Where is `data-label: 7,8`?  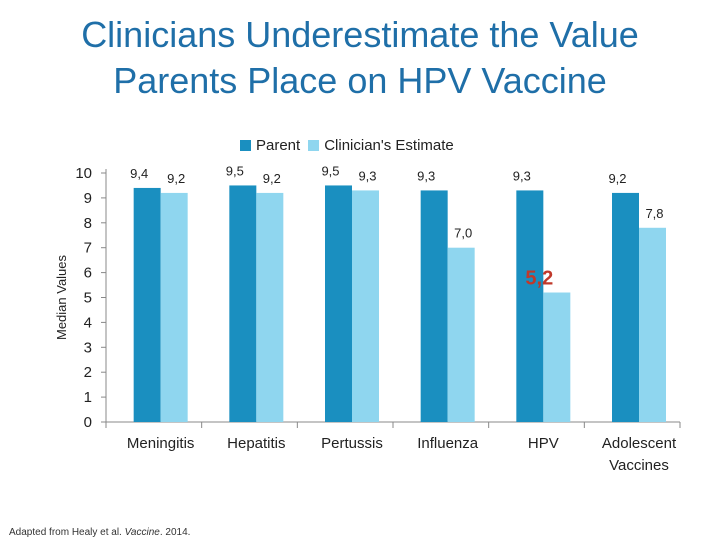 data-label: 7,8 is located at coordinates (654, 213).